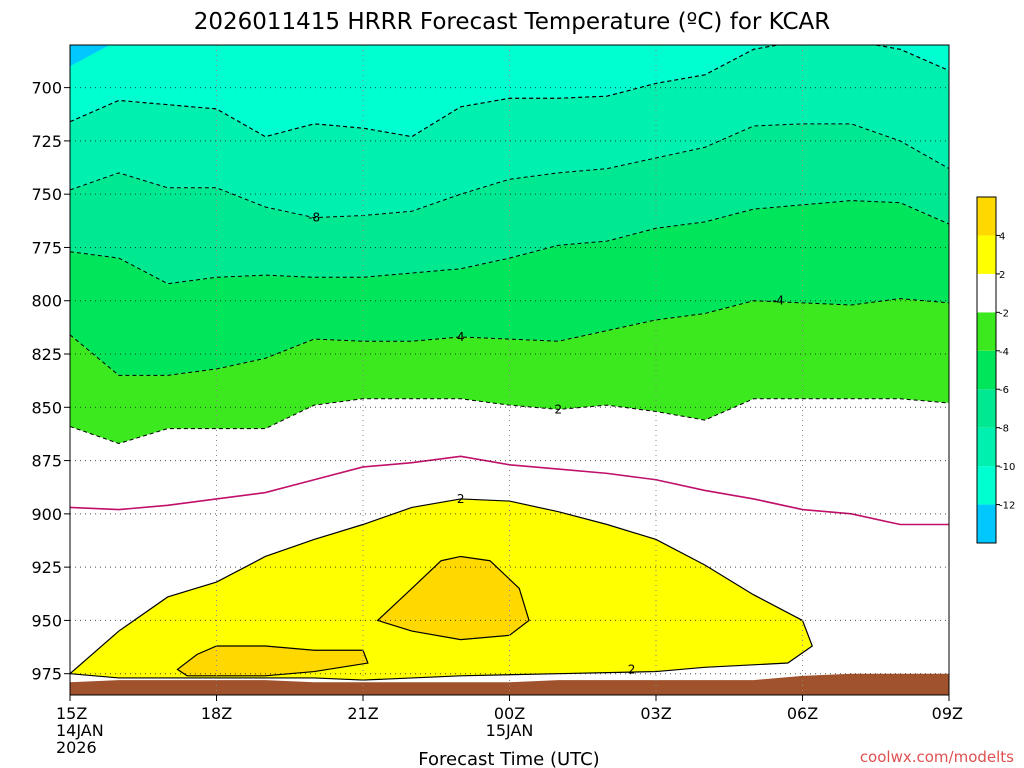 The image size is (1024, 768). I want to click on y-tick-label: 725, so click(46, 141).